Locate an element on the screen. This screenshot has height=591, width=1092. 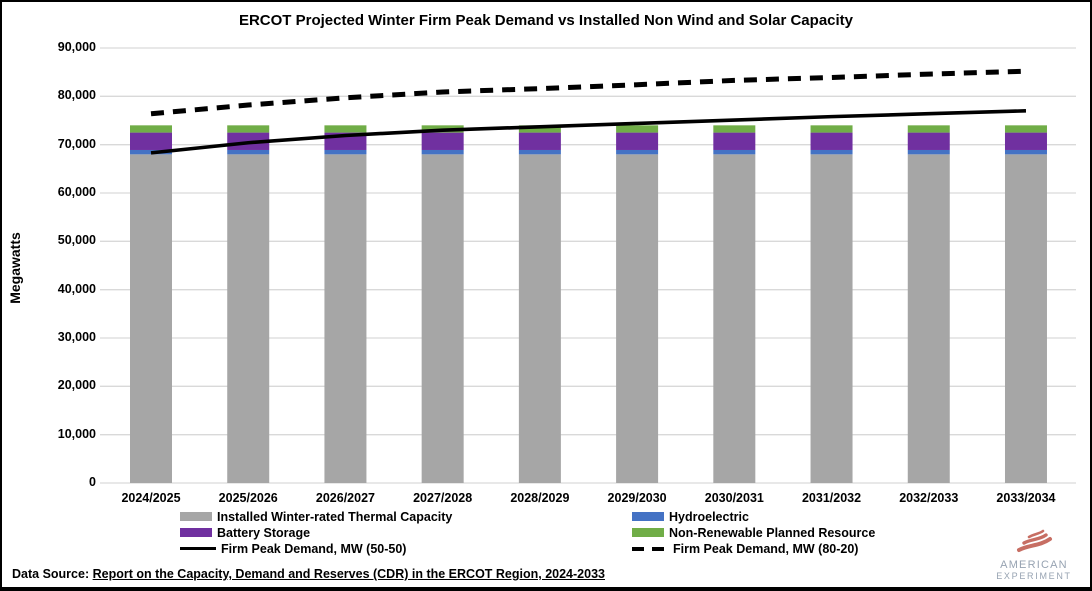
logo: AMERICAN EXPERIMENT is located at coordinates (1034, 555).